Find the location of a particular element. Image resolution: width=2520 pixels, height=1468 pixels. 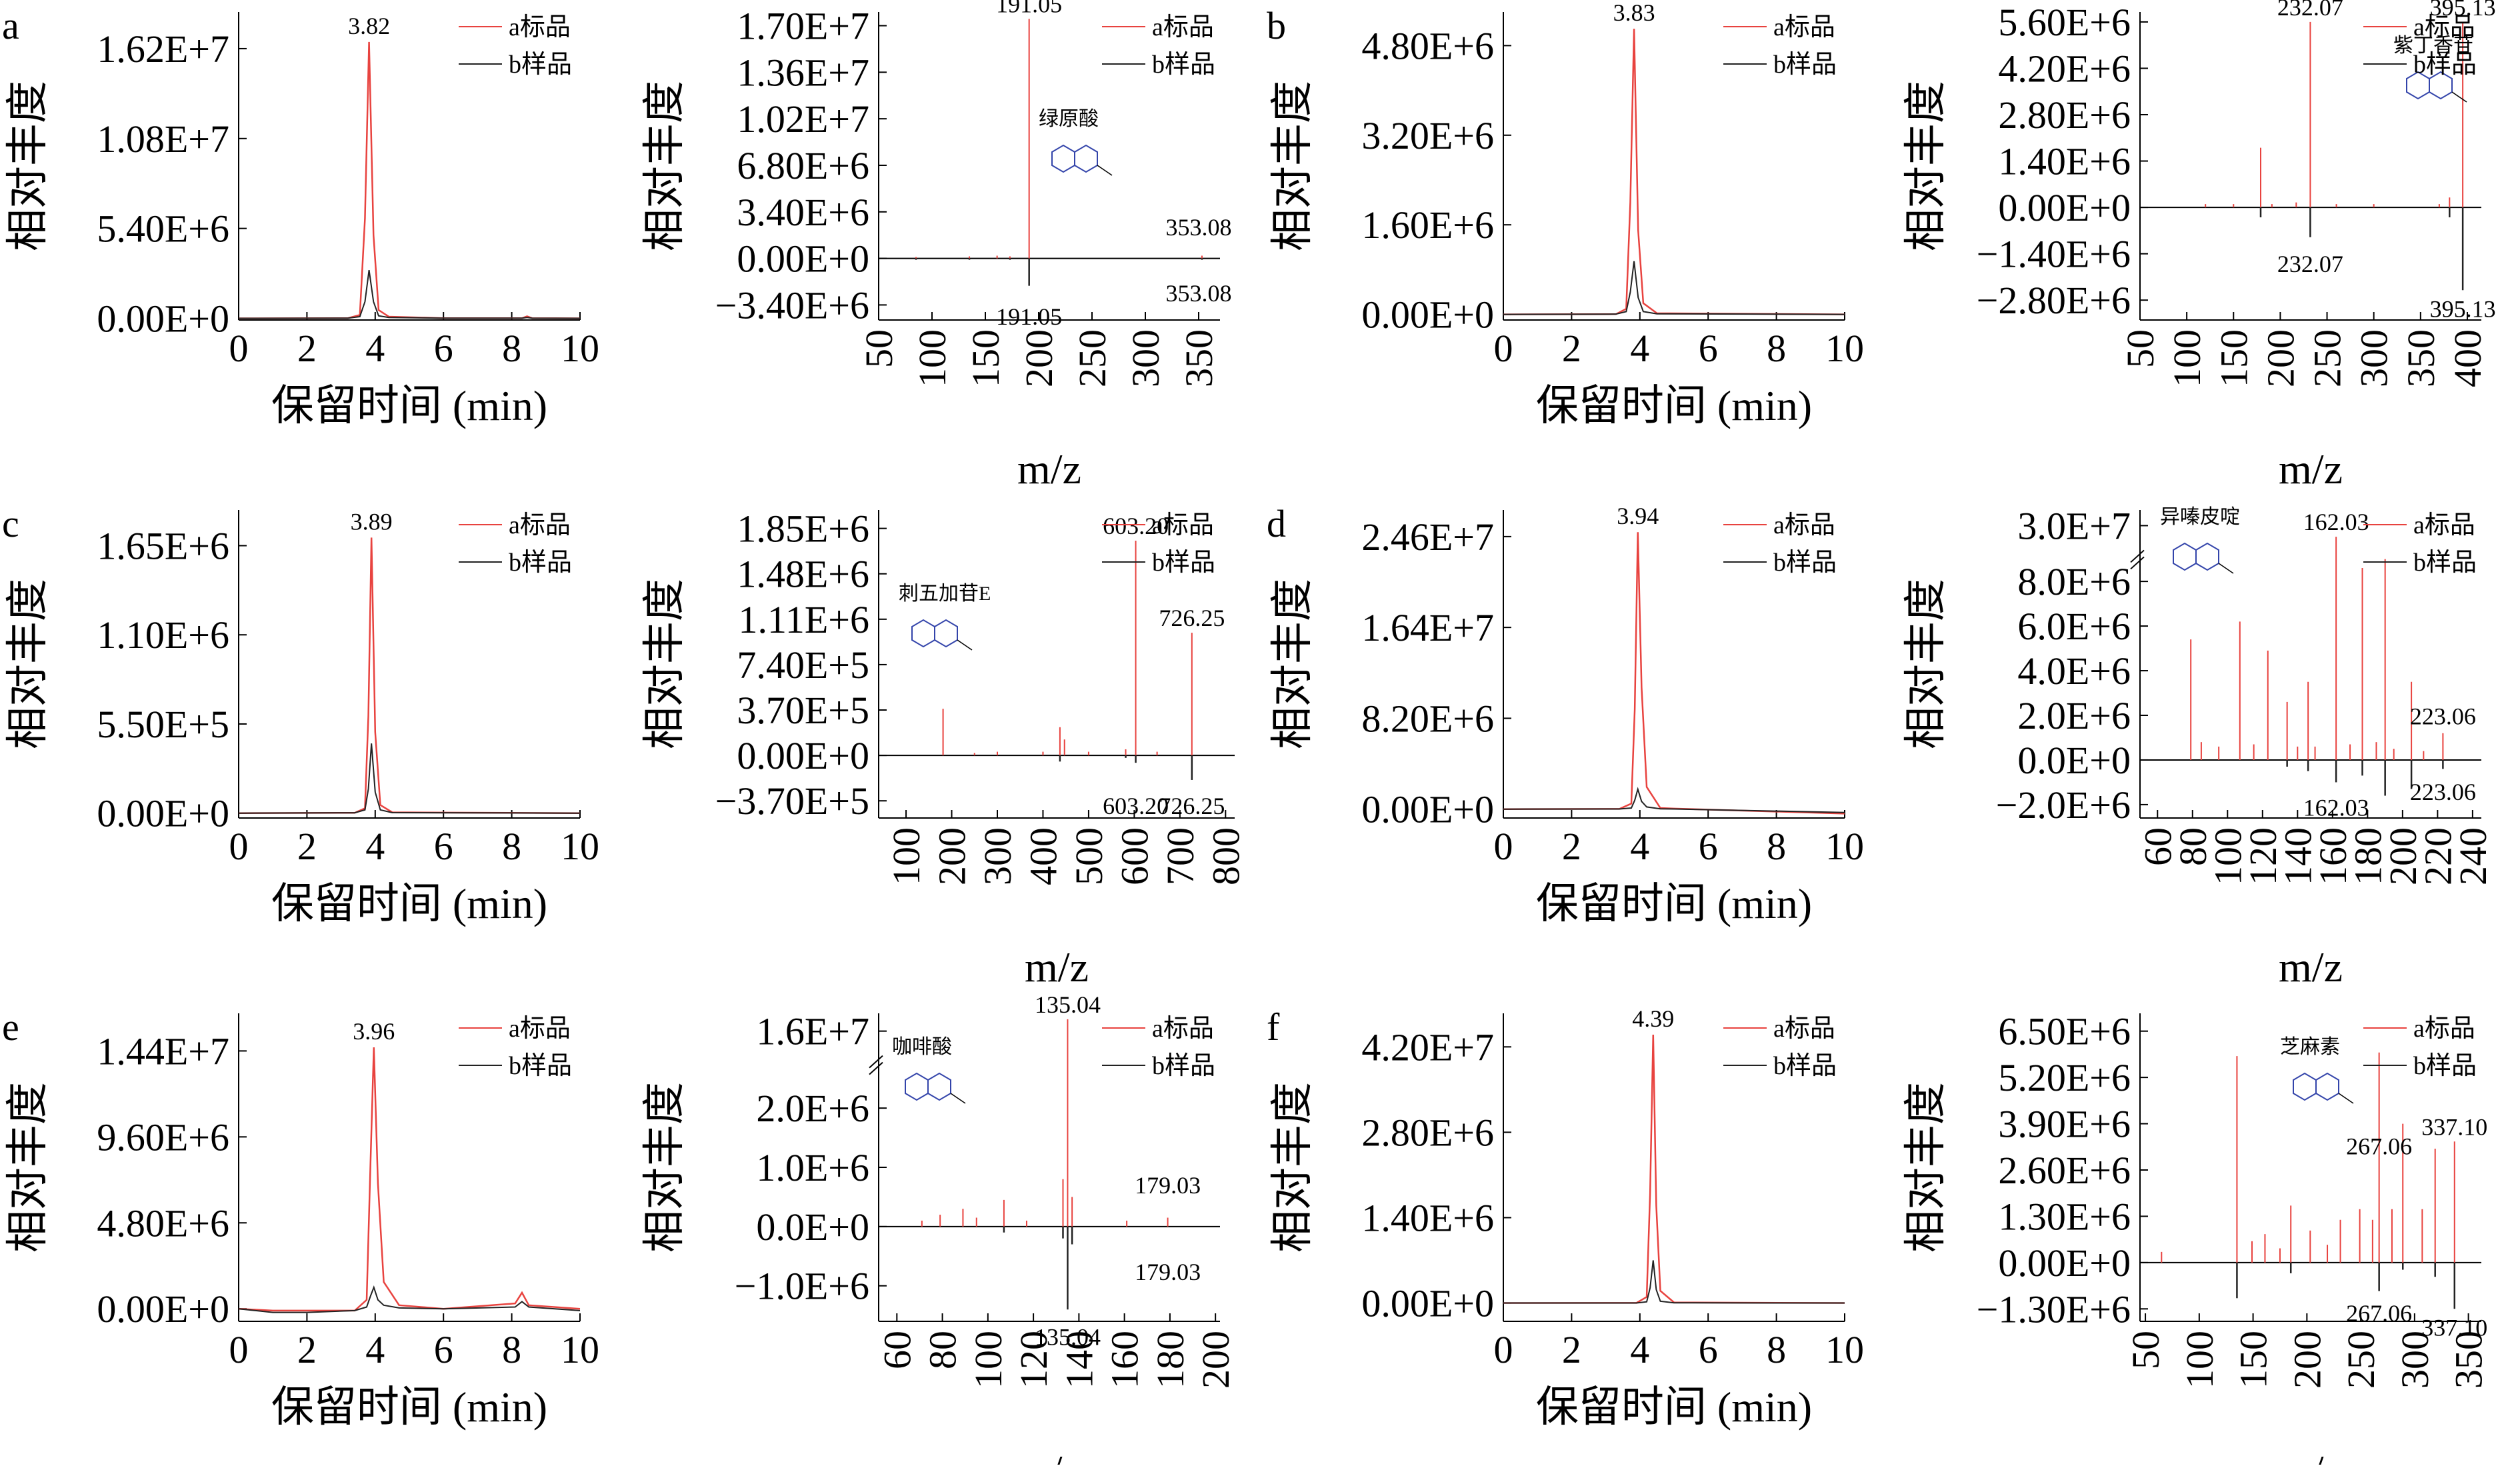

y-tick-label: 5.20E+6 is located at coordinates (2064, 1077).